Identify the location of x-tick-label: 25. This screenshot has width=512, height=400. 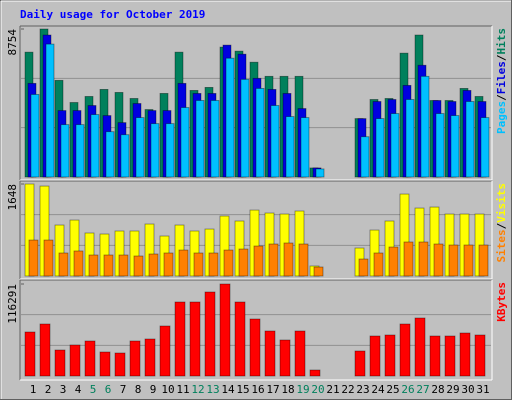
(392, 389).